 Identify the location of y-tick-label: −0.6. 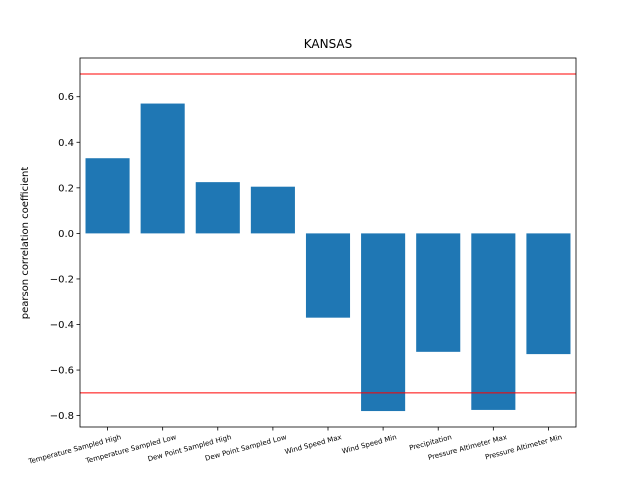
(62, 371).